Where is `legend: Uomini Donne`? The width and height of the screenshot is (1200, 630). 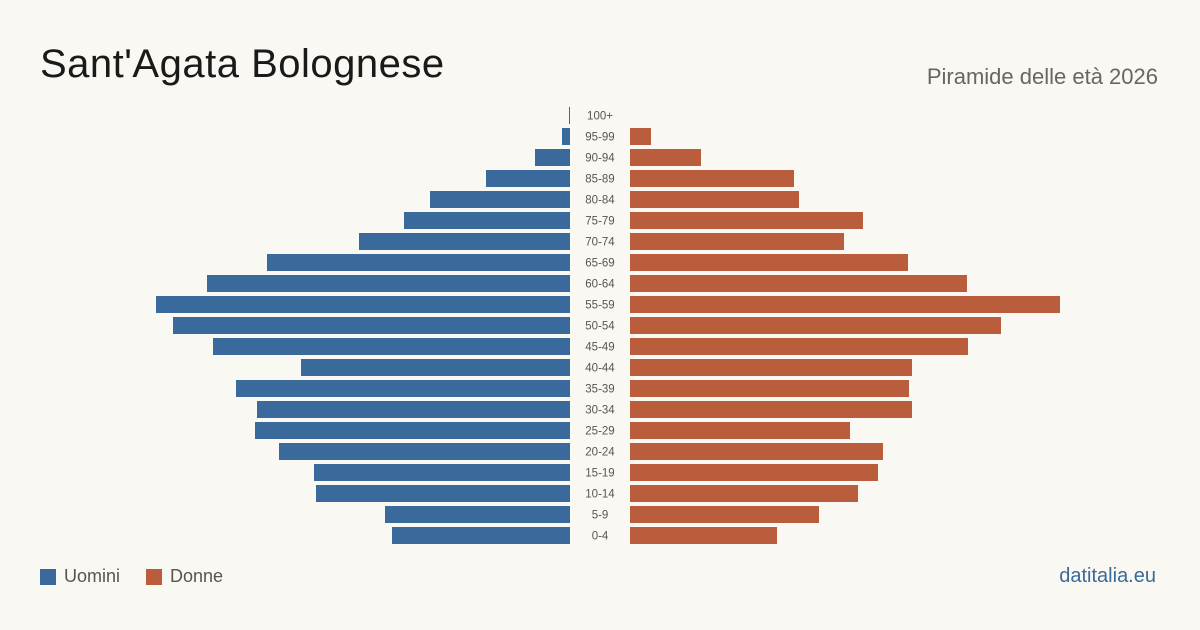
legend: Uomini Donne is located at coordinates (131, 576).